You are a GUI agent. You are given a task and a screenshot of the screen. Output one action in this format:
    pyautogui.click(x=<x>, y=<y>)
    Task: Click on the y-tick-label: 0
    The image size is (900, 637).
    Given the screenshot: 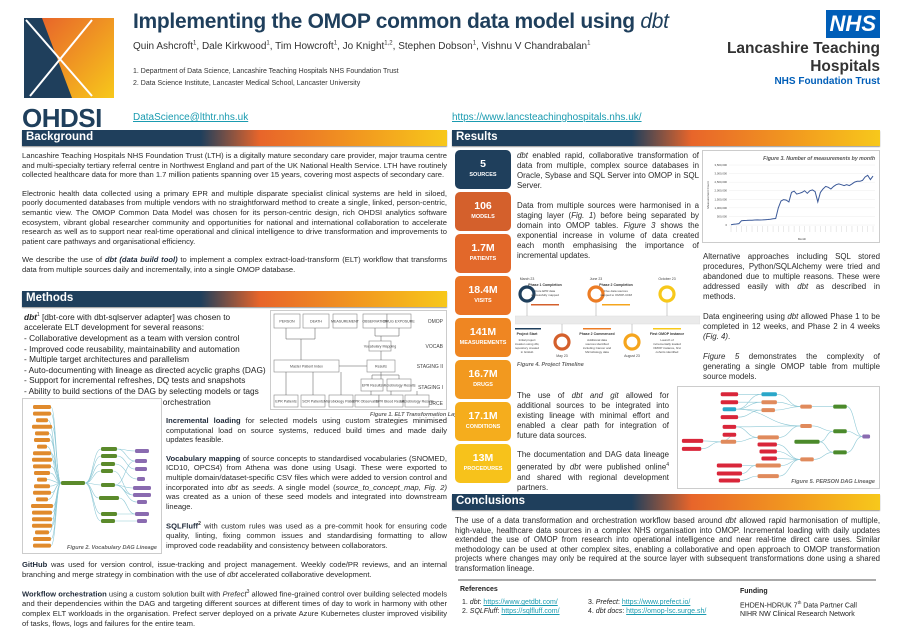 What is the action you would take?
    pyautogui.click(x=726, y=225)
    